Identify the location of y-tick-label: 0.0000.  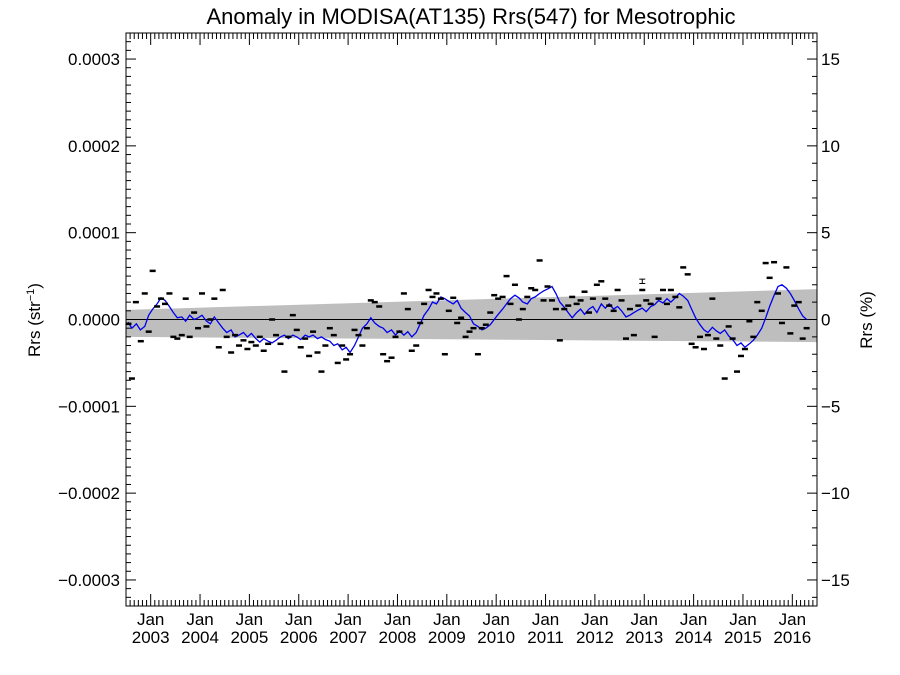
(94, 320).